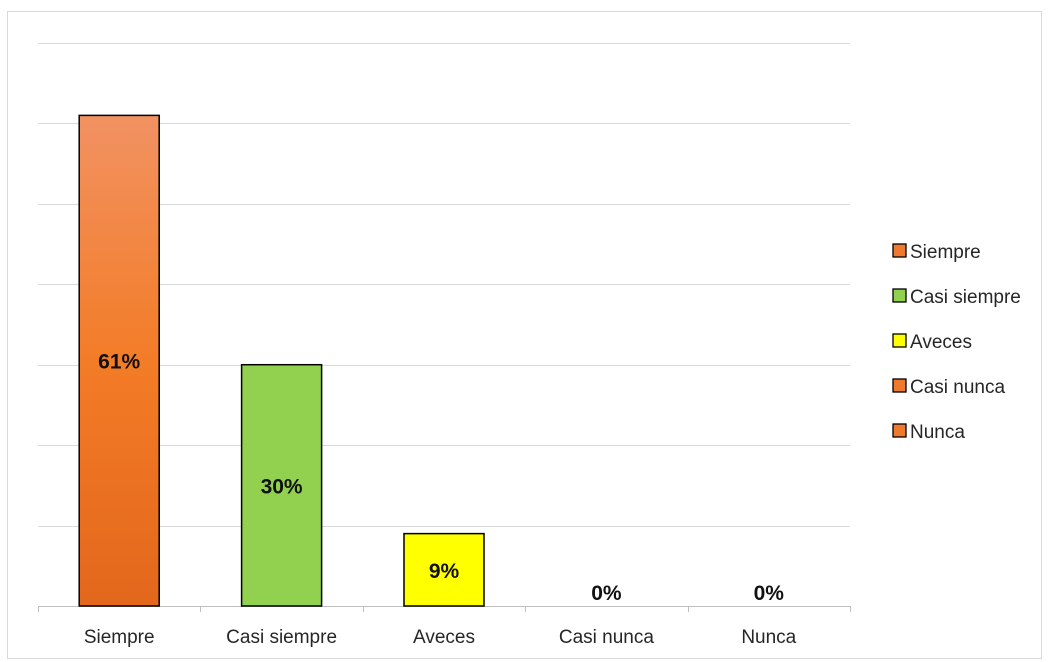 This screenshot has width=1049, height=662. Describe the element at coordinates (281, 637) in the screenshot. I see `x-tick-label-casi-siempre: Casi siempre` at that location.